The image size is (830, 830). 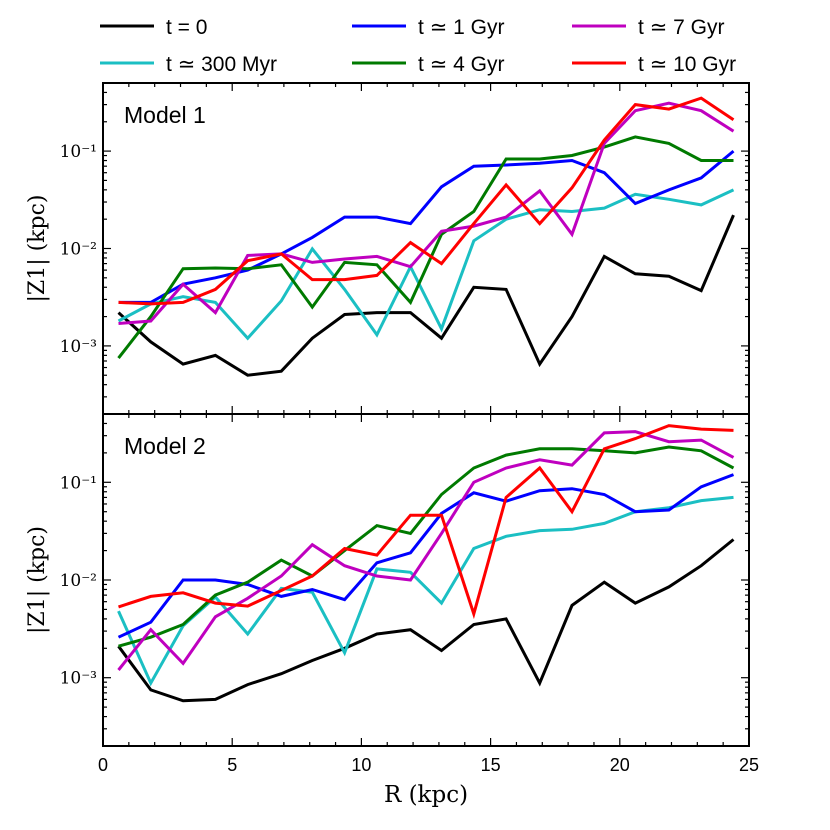 I want to click on x-tick-label: 15, so click(x=491, y=765).